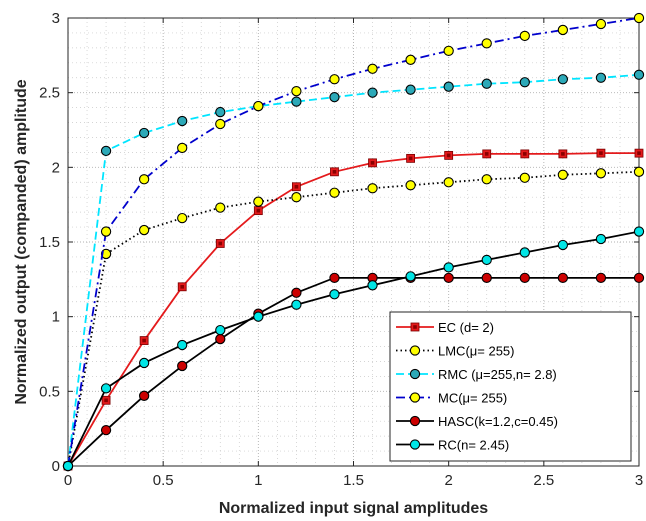 The height and width of the screenshot is (521, 646). Describe the element at coordinates (415, 327) in the screenshot. I see `legend-marker-center` at that location.